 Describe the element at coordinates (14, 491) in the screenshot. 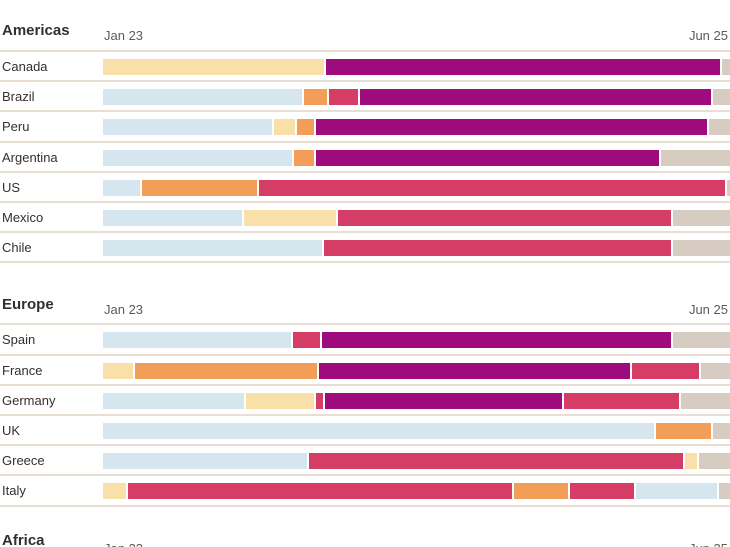

I see `row-label-italy: Italy` at that location.